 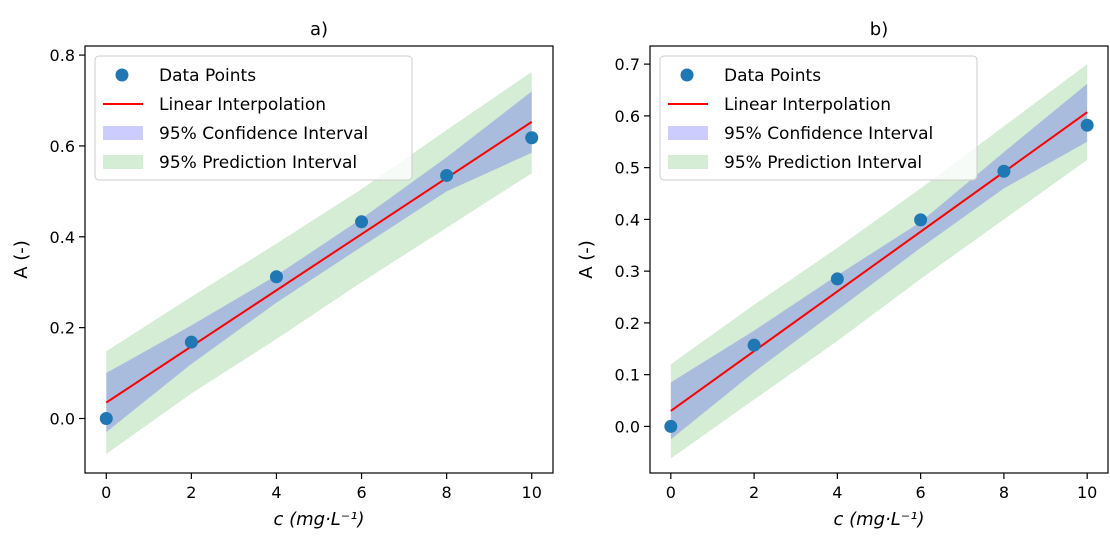 I want to click on y-tick-label: 0.1, so click(x=627, y=375).